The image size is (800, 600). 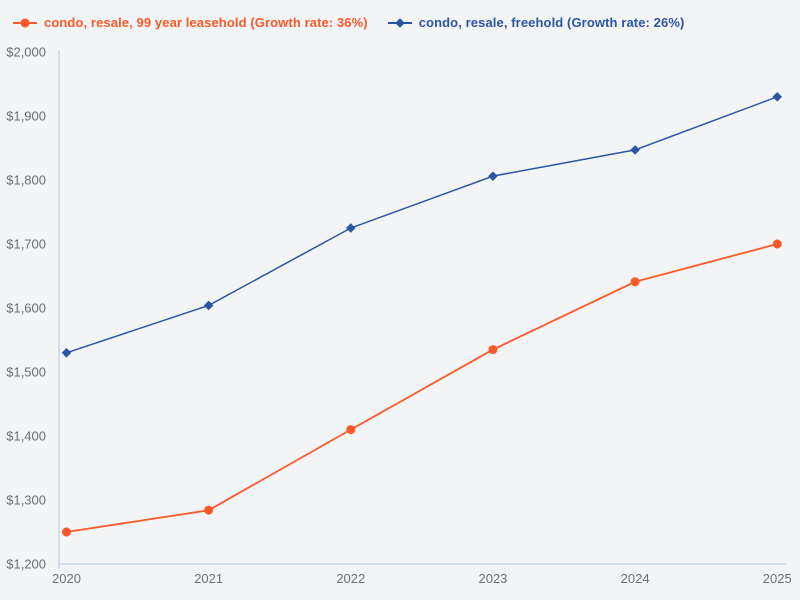 What do you see at coordinates (26, 564) in the screenshot?
I see `y-tick-label: $1,200` at bounding box center [26, 564].